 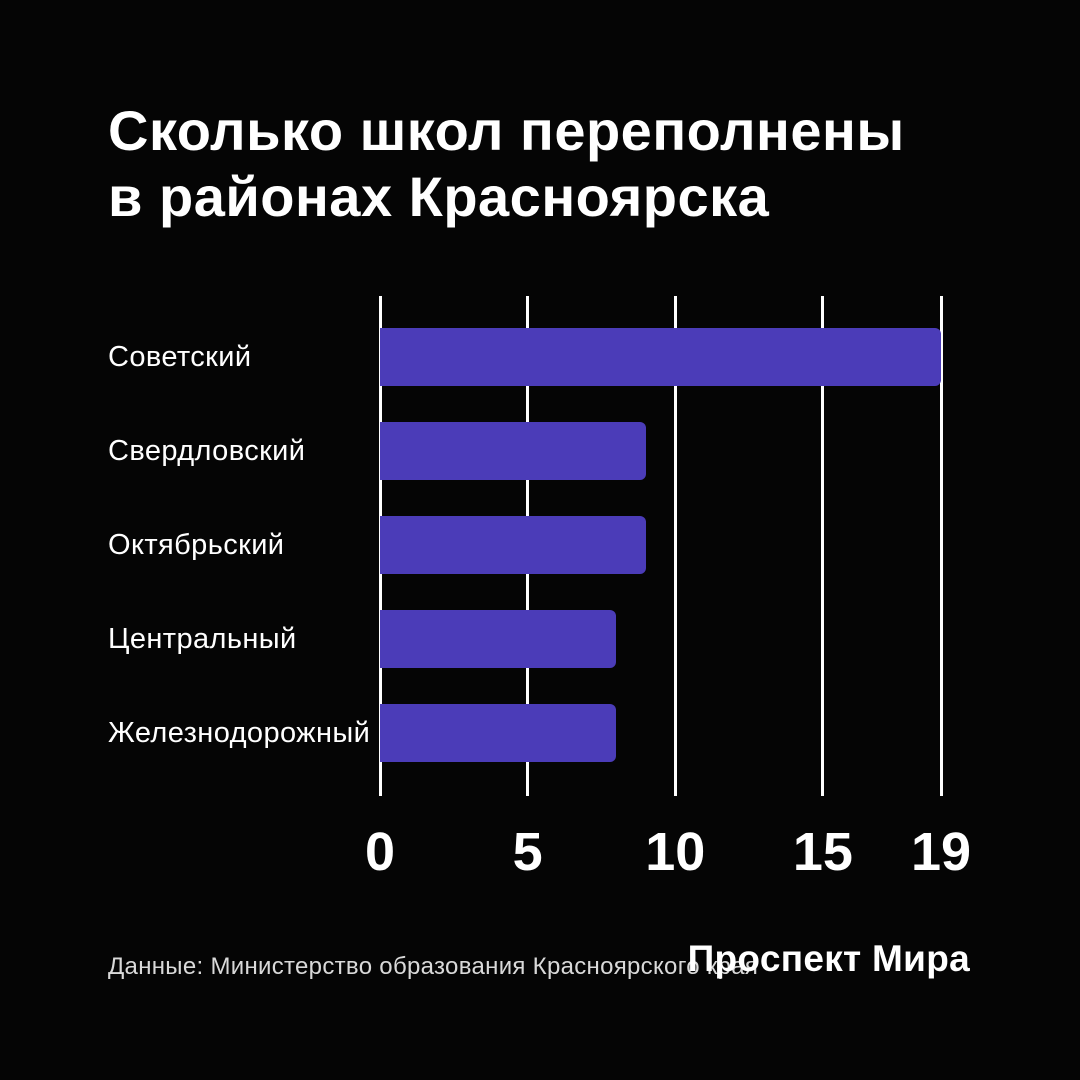 I want to click on category-label: Свердловский, so click(x=207, y=450).